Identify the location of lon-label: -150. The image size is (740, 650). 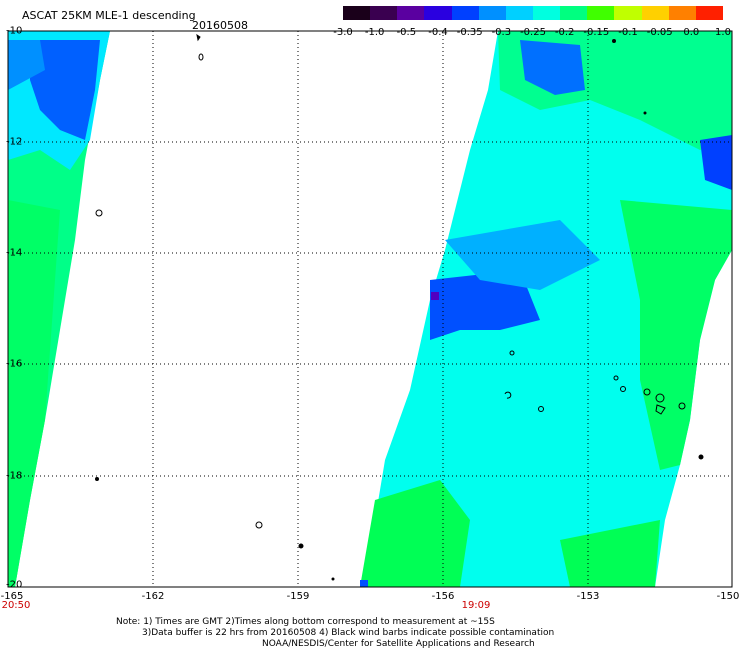
(728, 596).